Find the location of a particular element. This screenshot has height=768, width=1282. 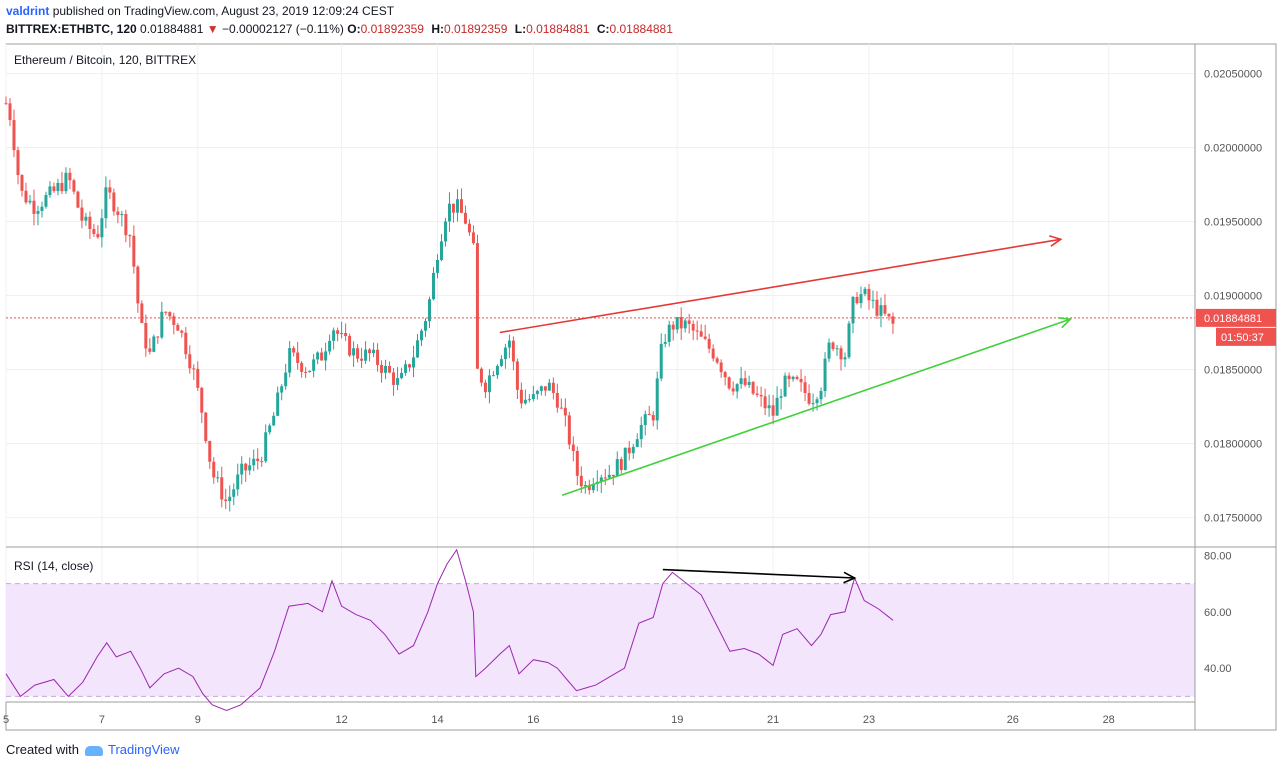

author-link: valdrint is located at coordinates (28, 11).